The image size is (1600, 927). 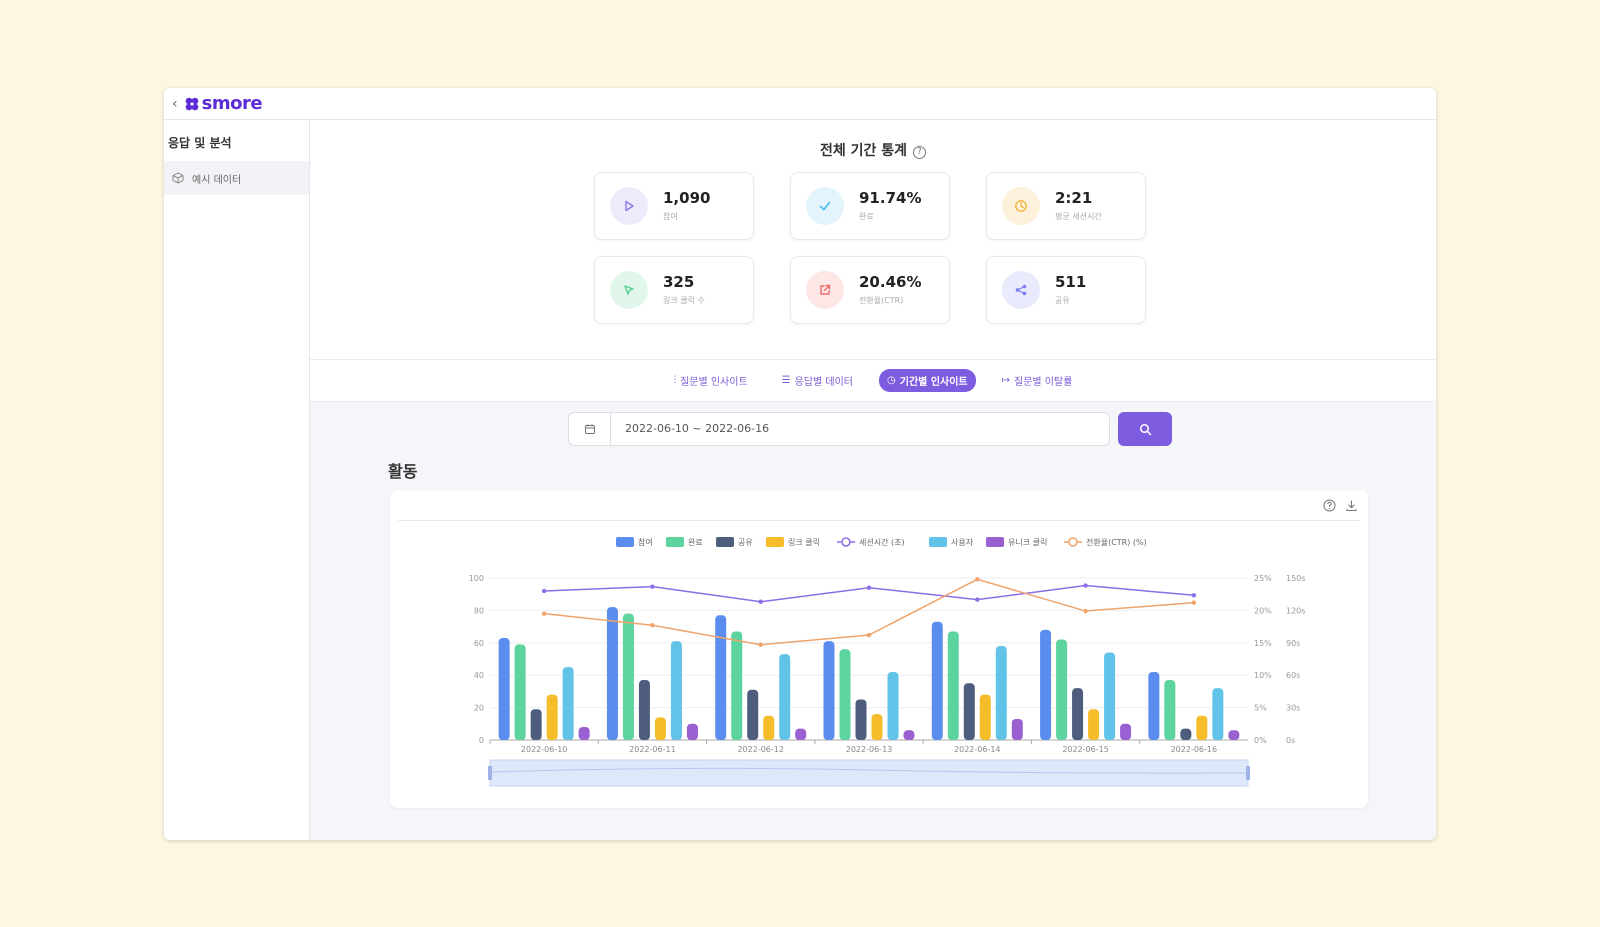 I want to click on stat-card-shares: 511 공유, so click(x=1066, y=290).